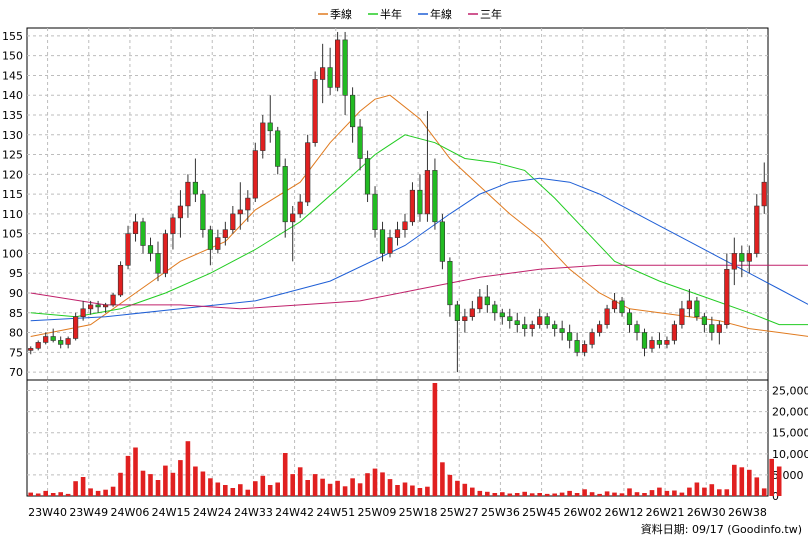  What do you see at coordinates (212, 512) in the screenshot?
I see `x-tick-label: 24W24` at bounding box center [212, 512].